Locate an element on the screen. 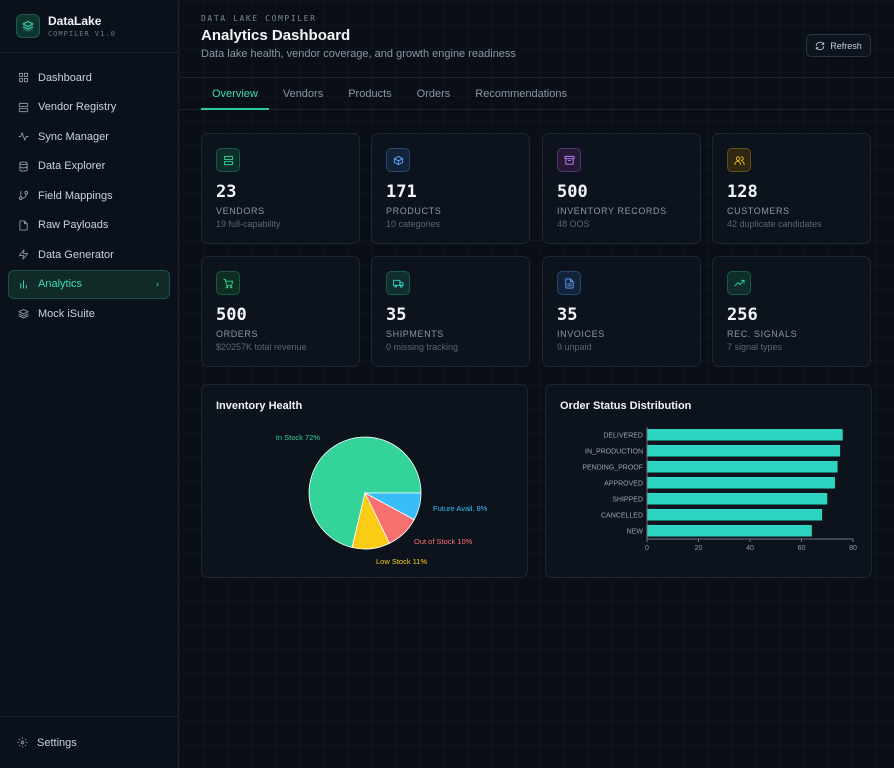 This screenshot has width=894, height=768. sidebar-item-label: Sync Manager is located at coordinates (73, 136).